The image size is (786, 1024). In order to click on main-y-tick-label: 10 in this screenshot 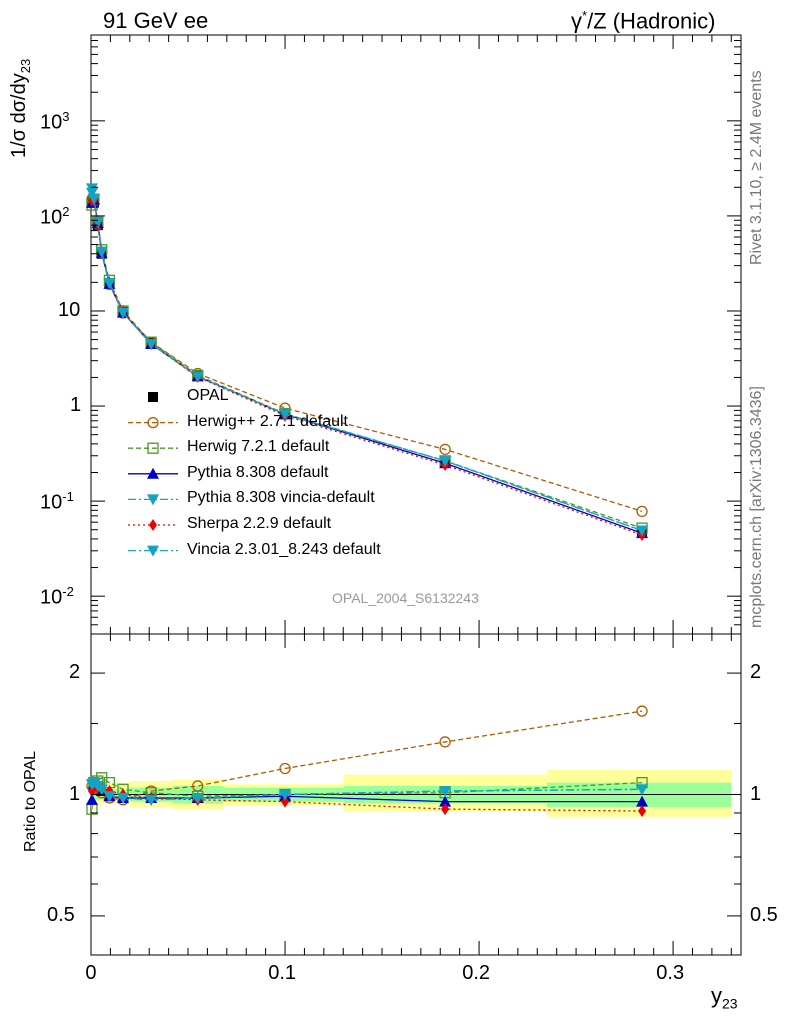, I will do `click(69, 309)`.